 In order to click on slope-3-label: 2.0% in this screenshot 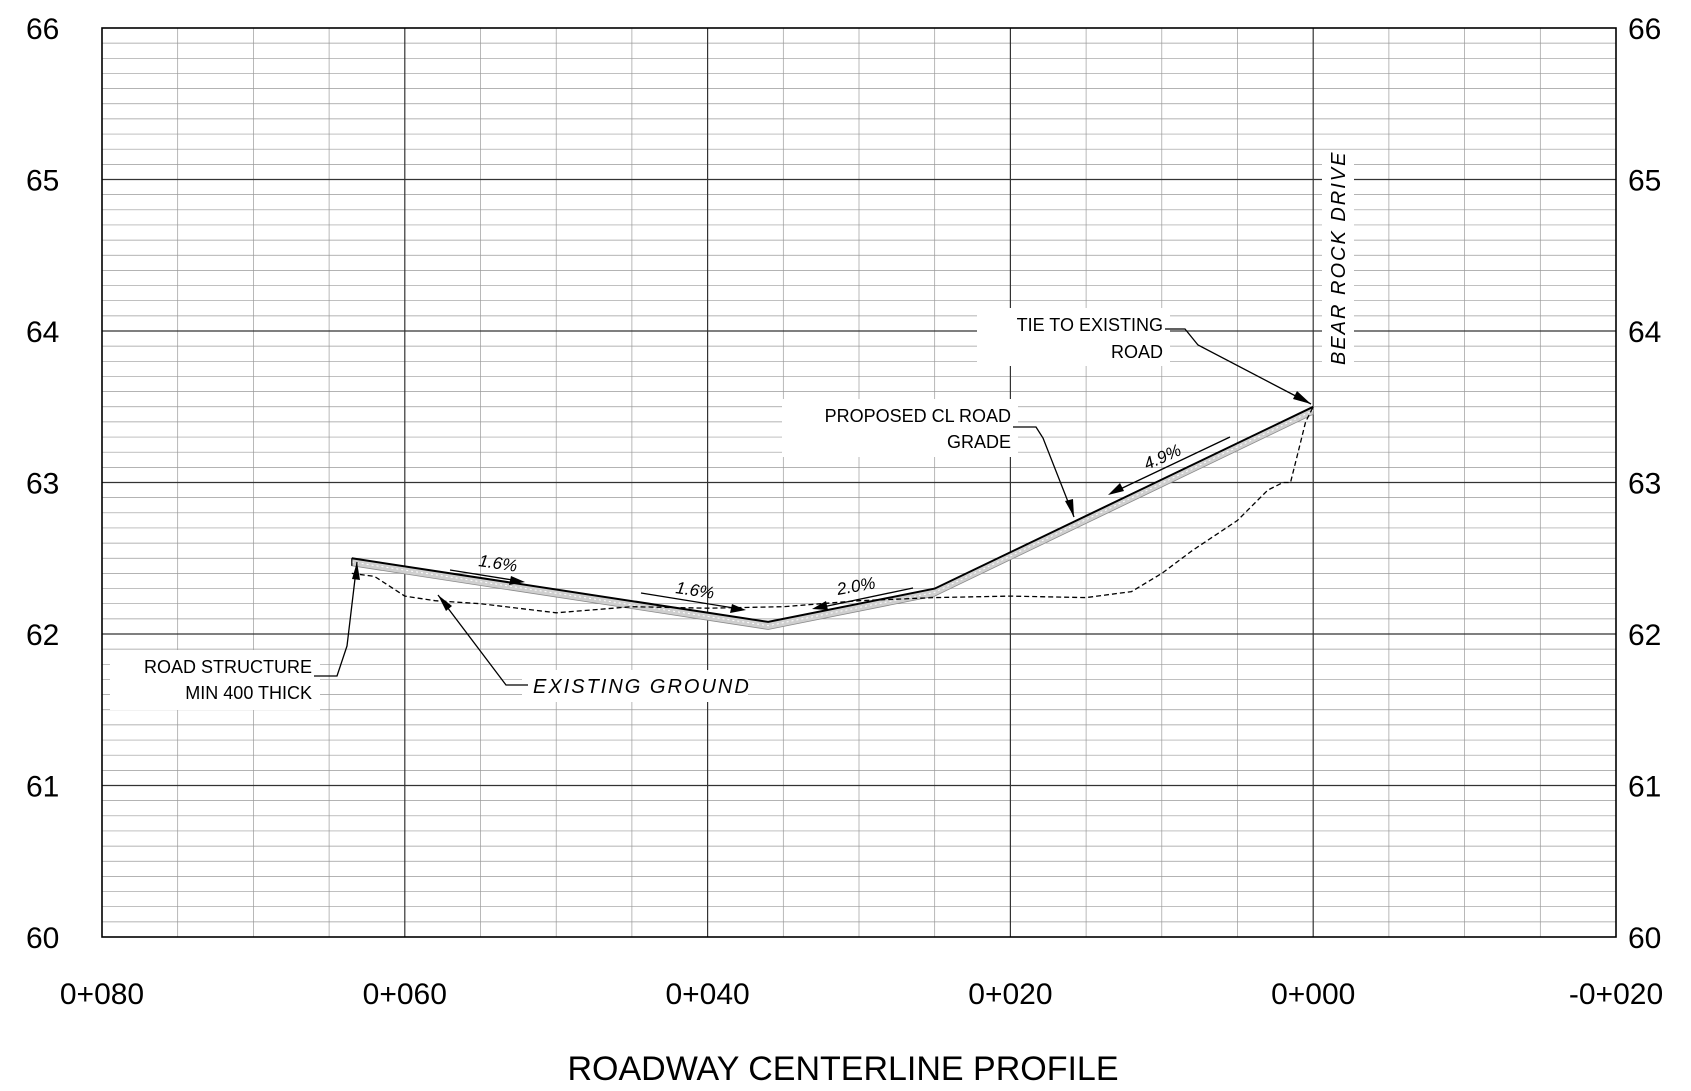, I will do `click(855, 586)`.